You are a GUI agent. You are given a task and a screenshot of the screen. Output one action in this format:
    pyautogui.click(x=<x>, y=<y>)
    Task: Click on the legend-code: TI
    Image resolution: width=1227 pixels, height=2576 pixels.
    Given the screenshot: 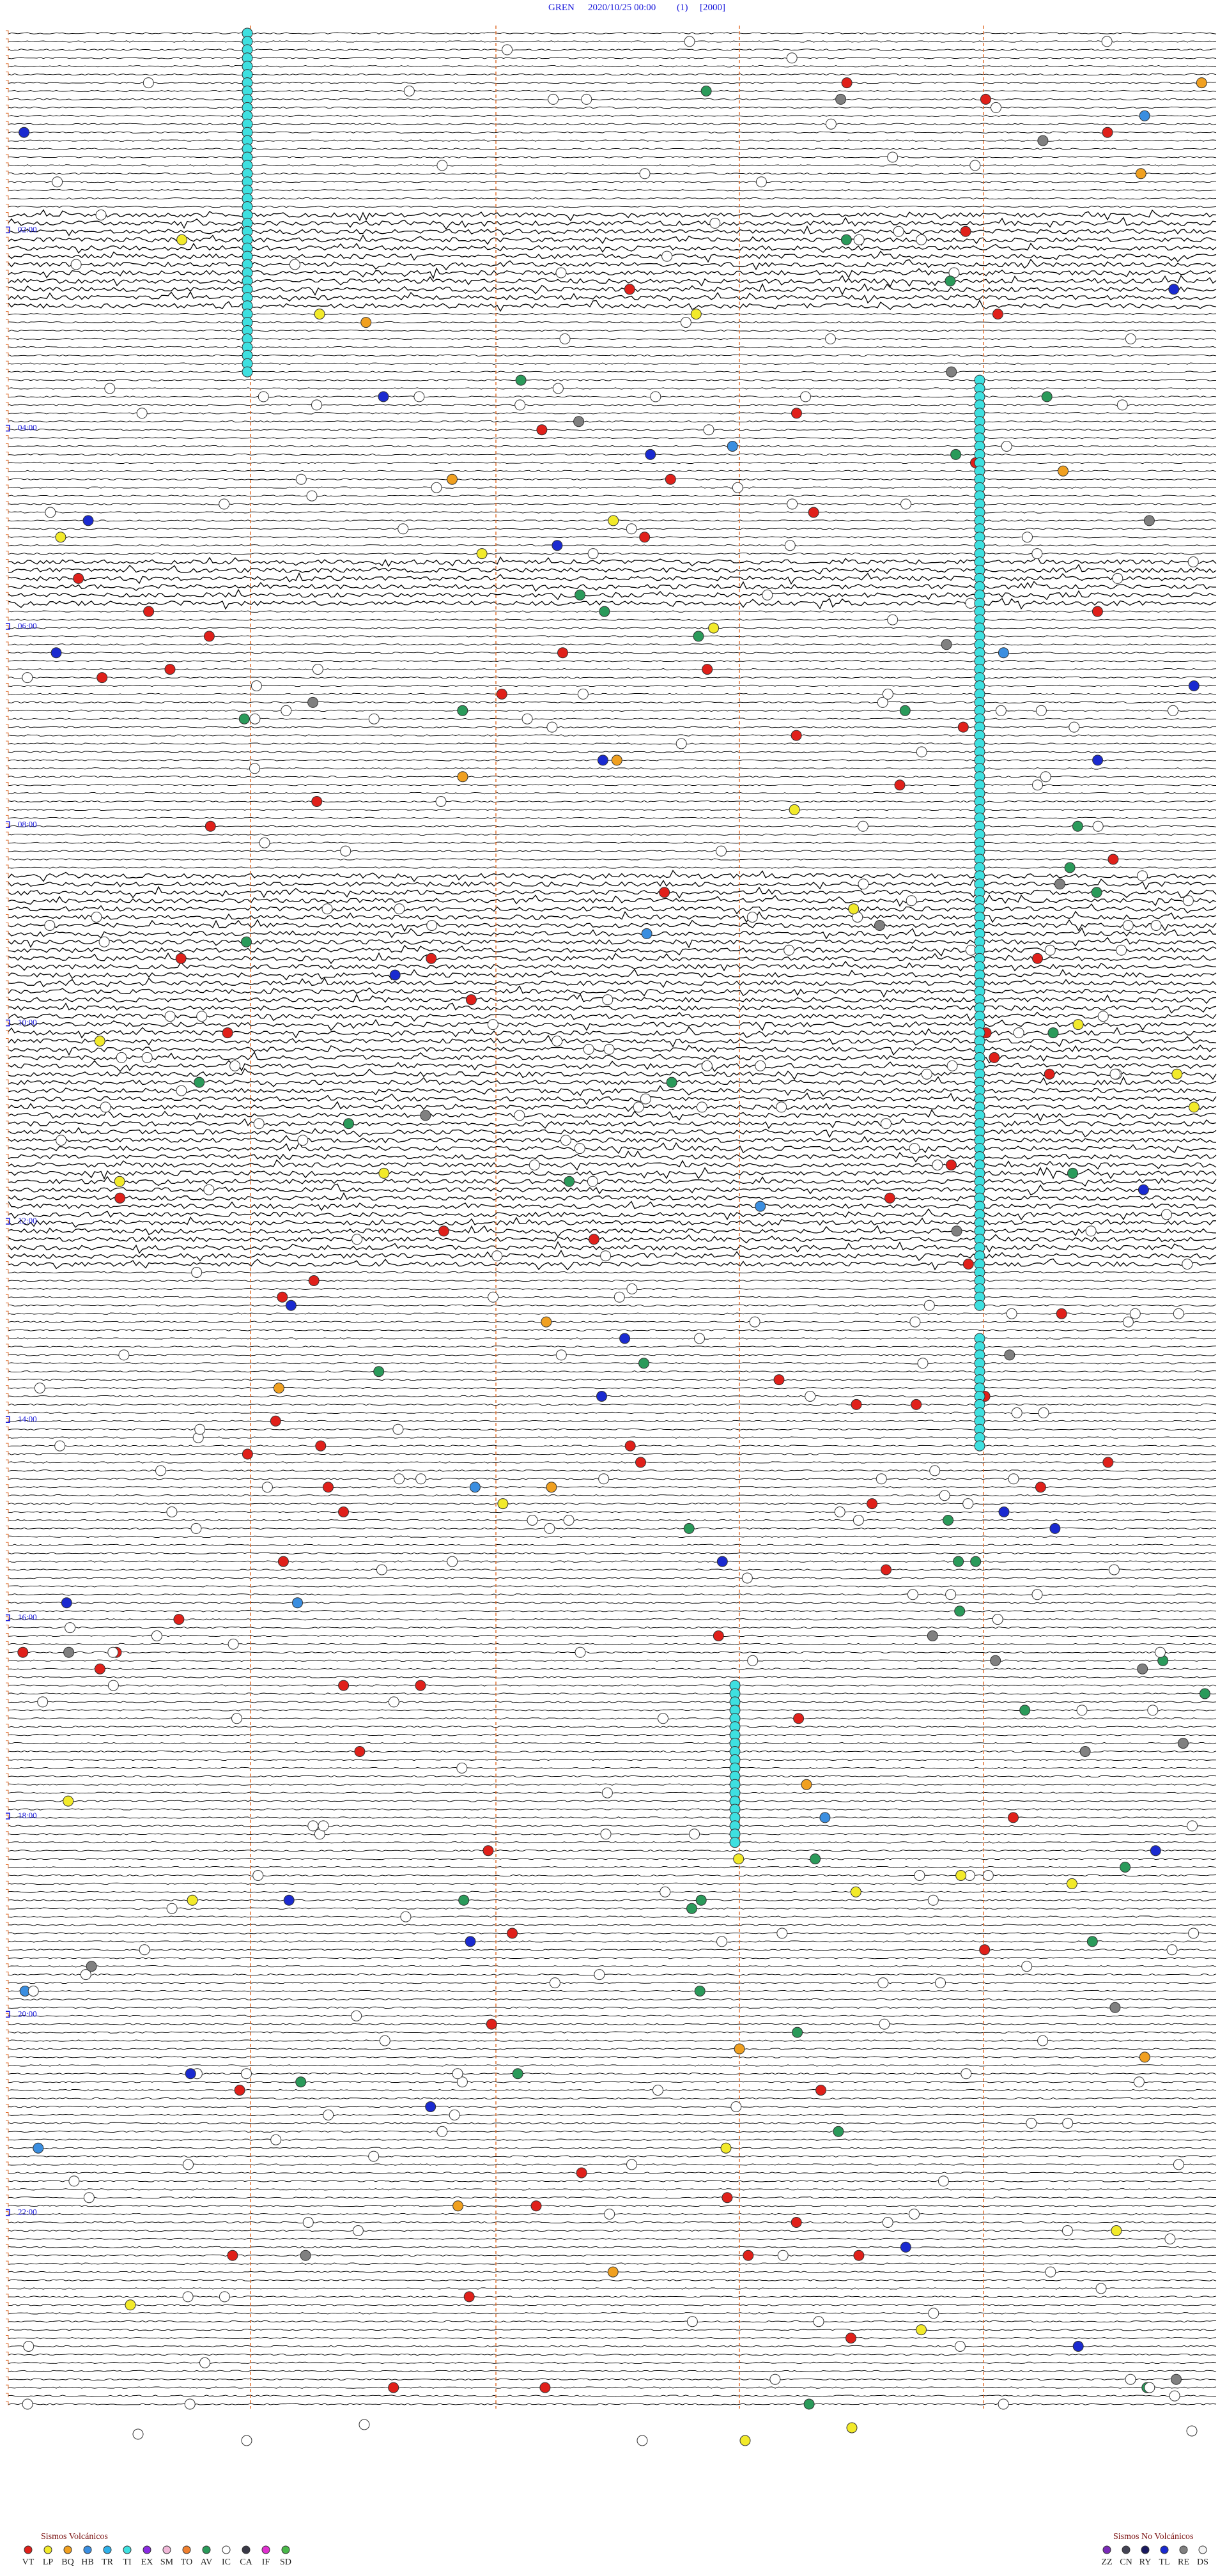 What is the action you would take?
    pyautogui.click(x=127, y=2562)
    